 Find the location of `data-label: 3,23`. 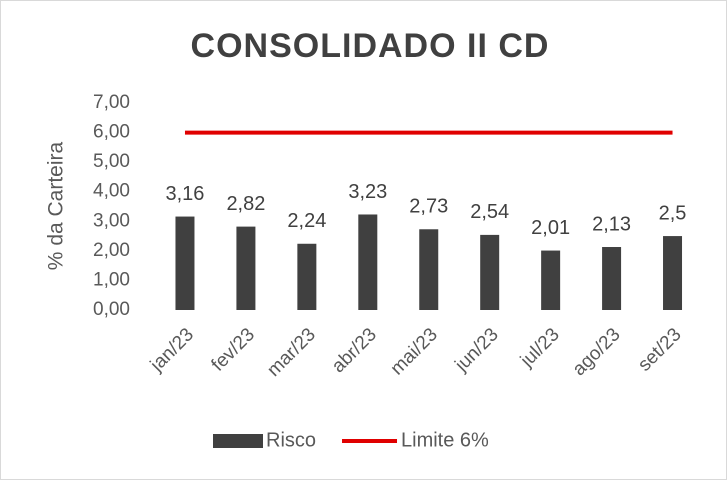

data-label: 3,23 is located at coordinates (367, 192).